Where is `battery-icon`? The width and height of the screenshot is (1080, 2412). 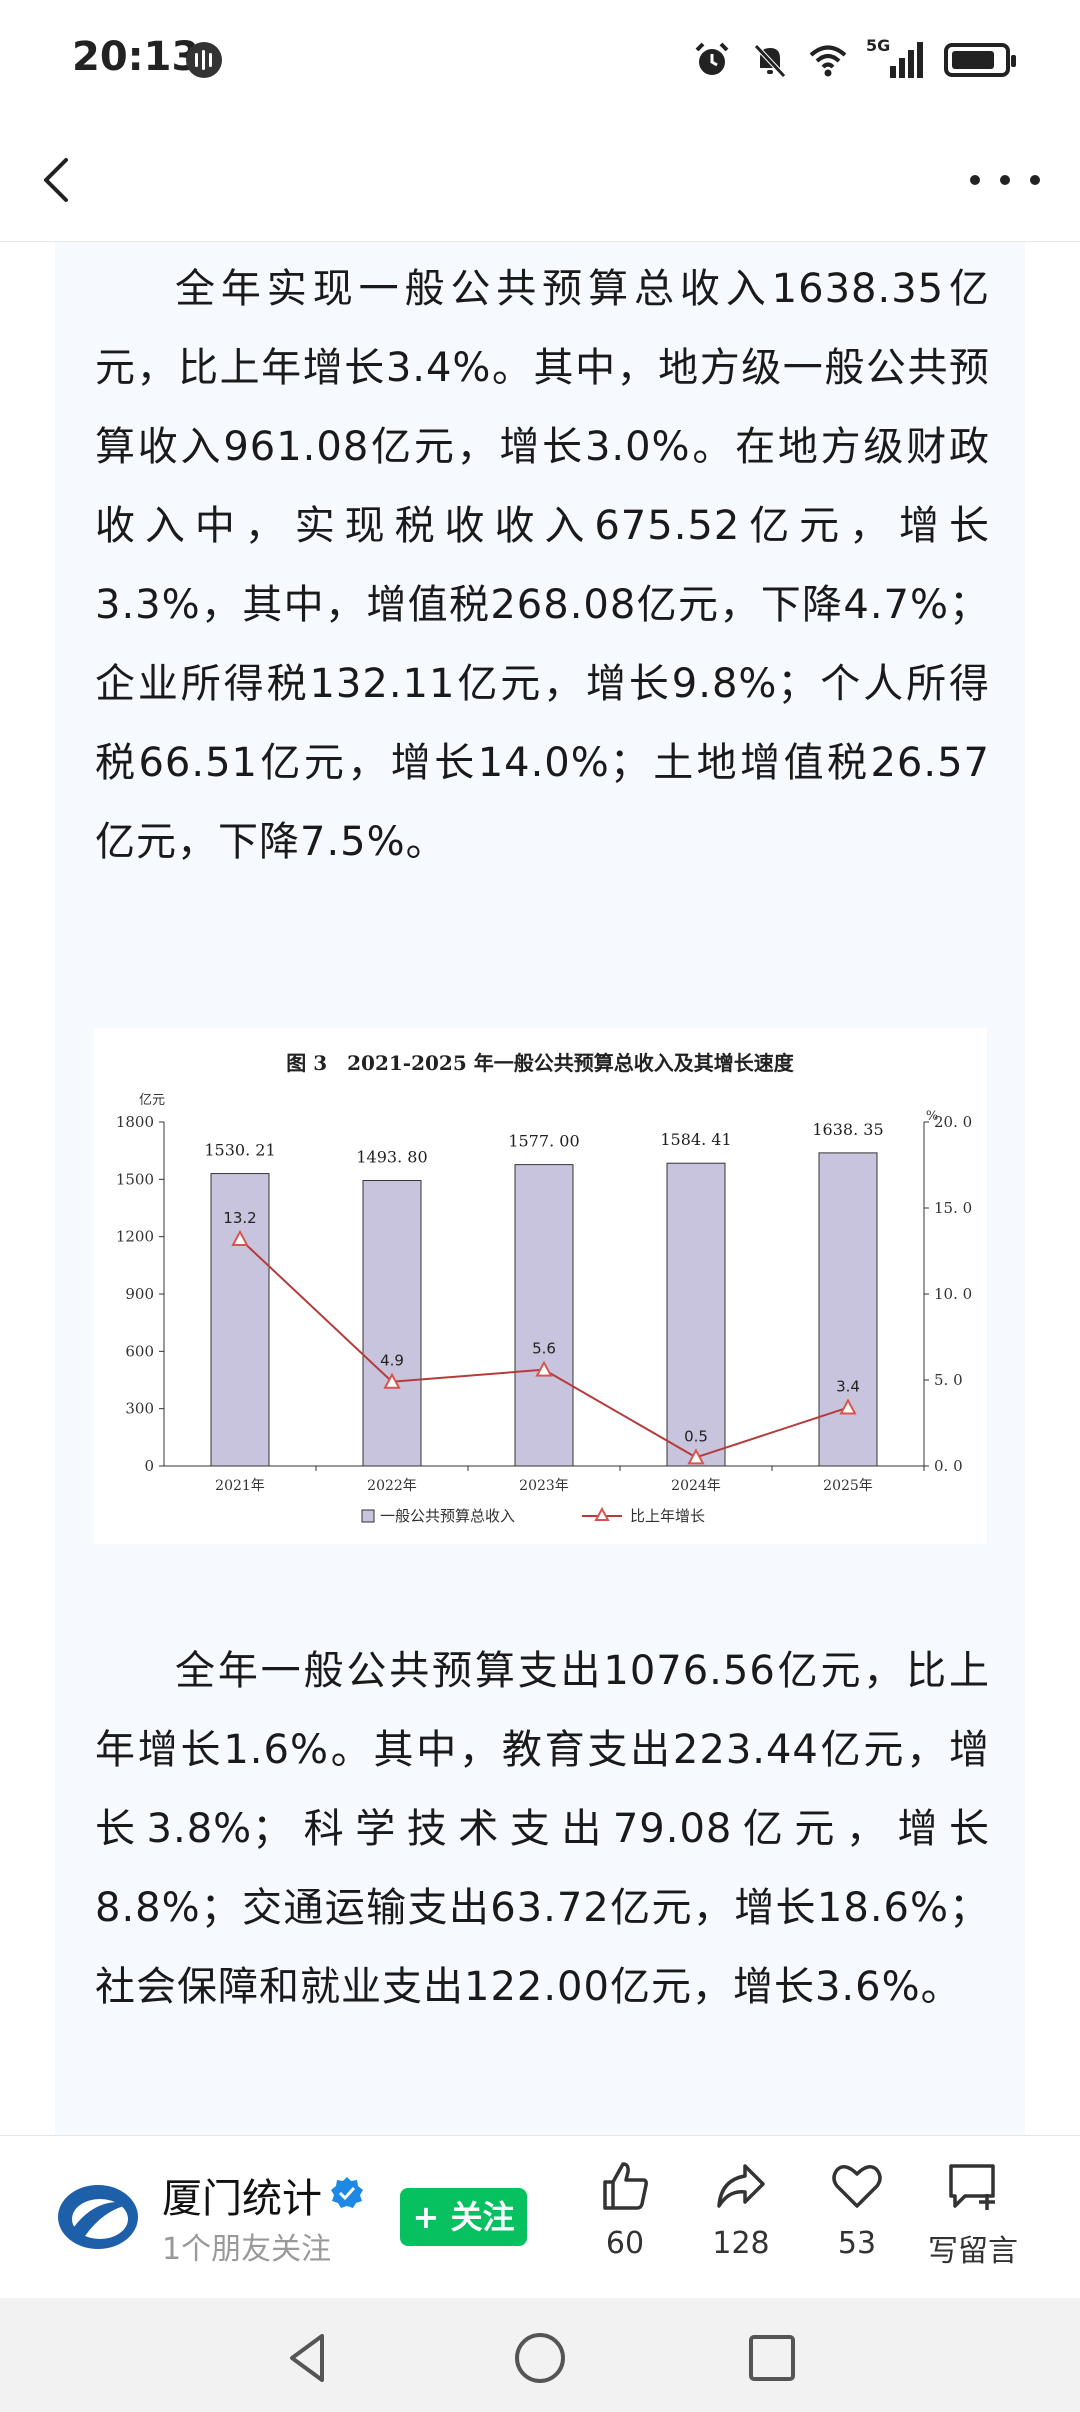
battery-icon is located at coordinates (980, 60).